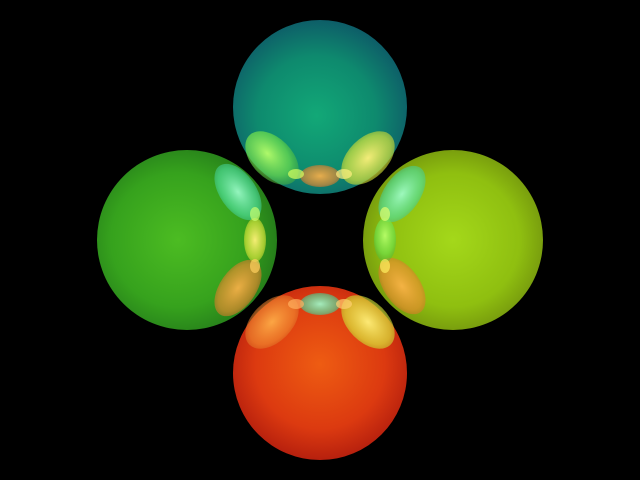 This screenshot has height=480, width=640. Describe the element at coordinates (320, 373) in the screenshot. I see `sphere-bottom` at that location.